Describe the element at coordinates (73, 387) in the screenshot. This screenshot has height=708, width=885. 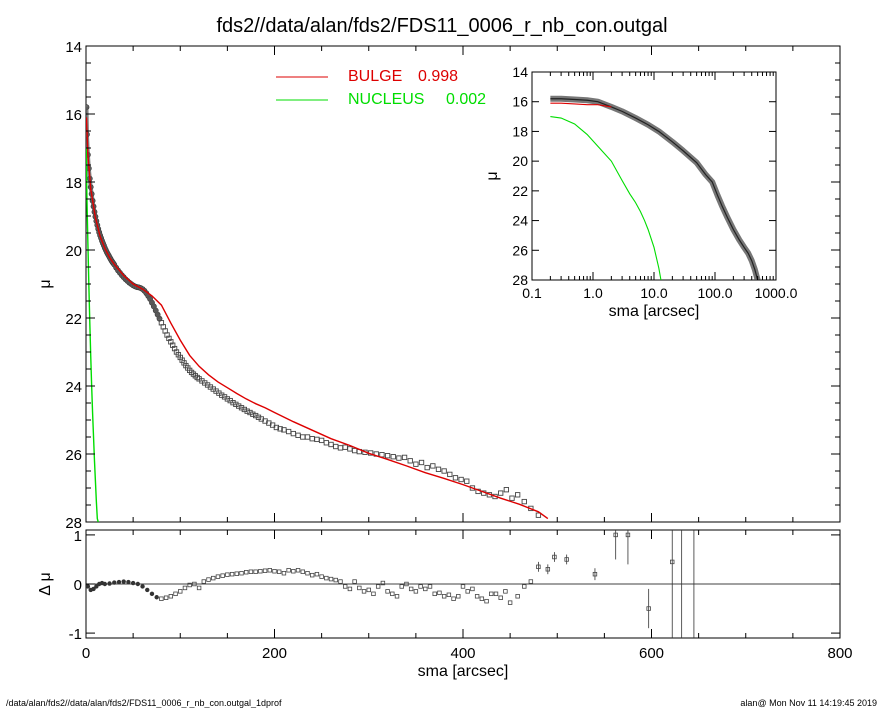
I see `main-y-tick-label: 24` at that location.